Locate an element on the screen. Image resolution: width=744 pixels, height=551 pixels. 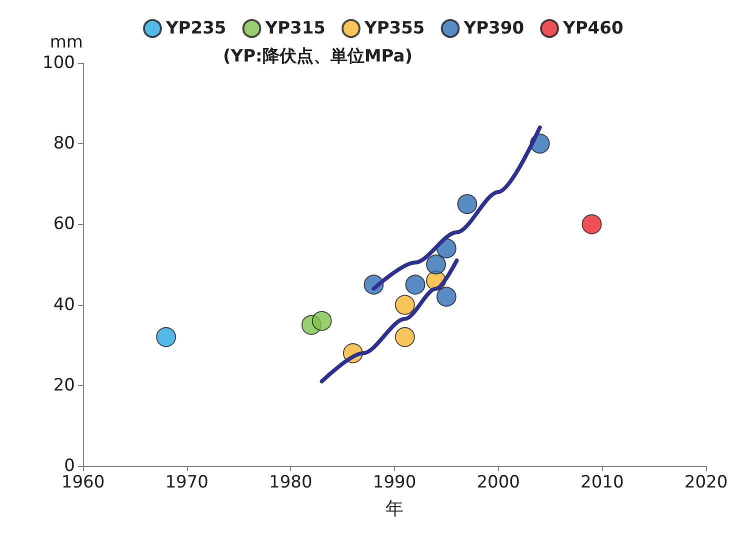
x-tick-label: 1970 is located at coordinates (186, 482).